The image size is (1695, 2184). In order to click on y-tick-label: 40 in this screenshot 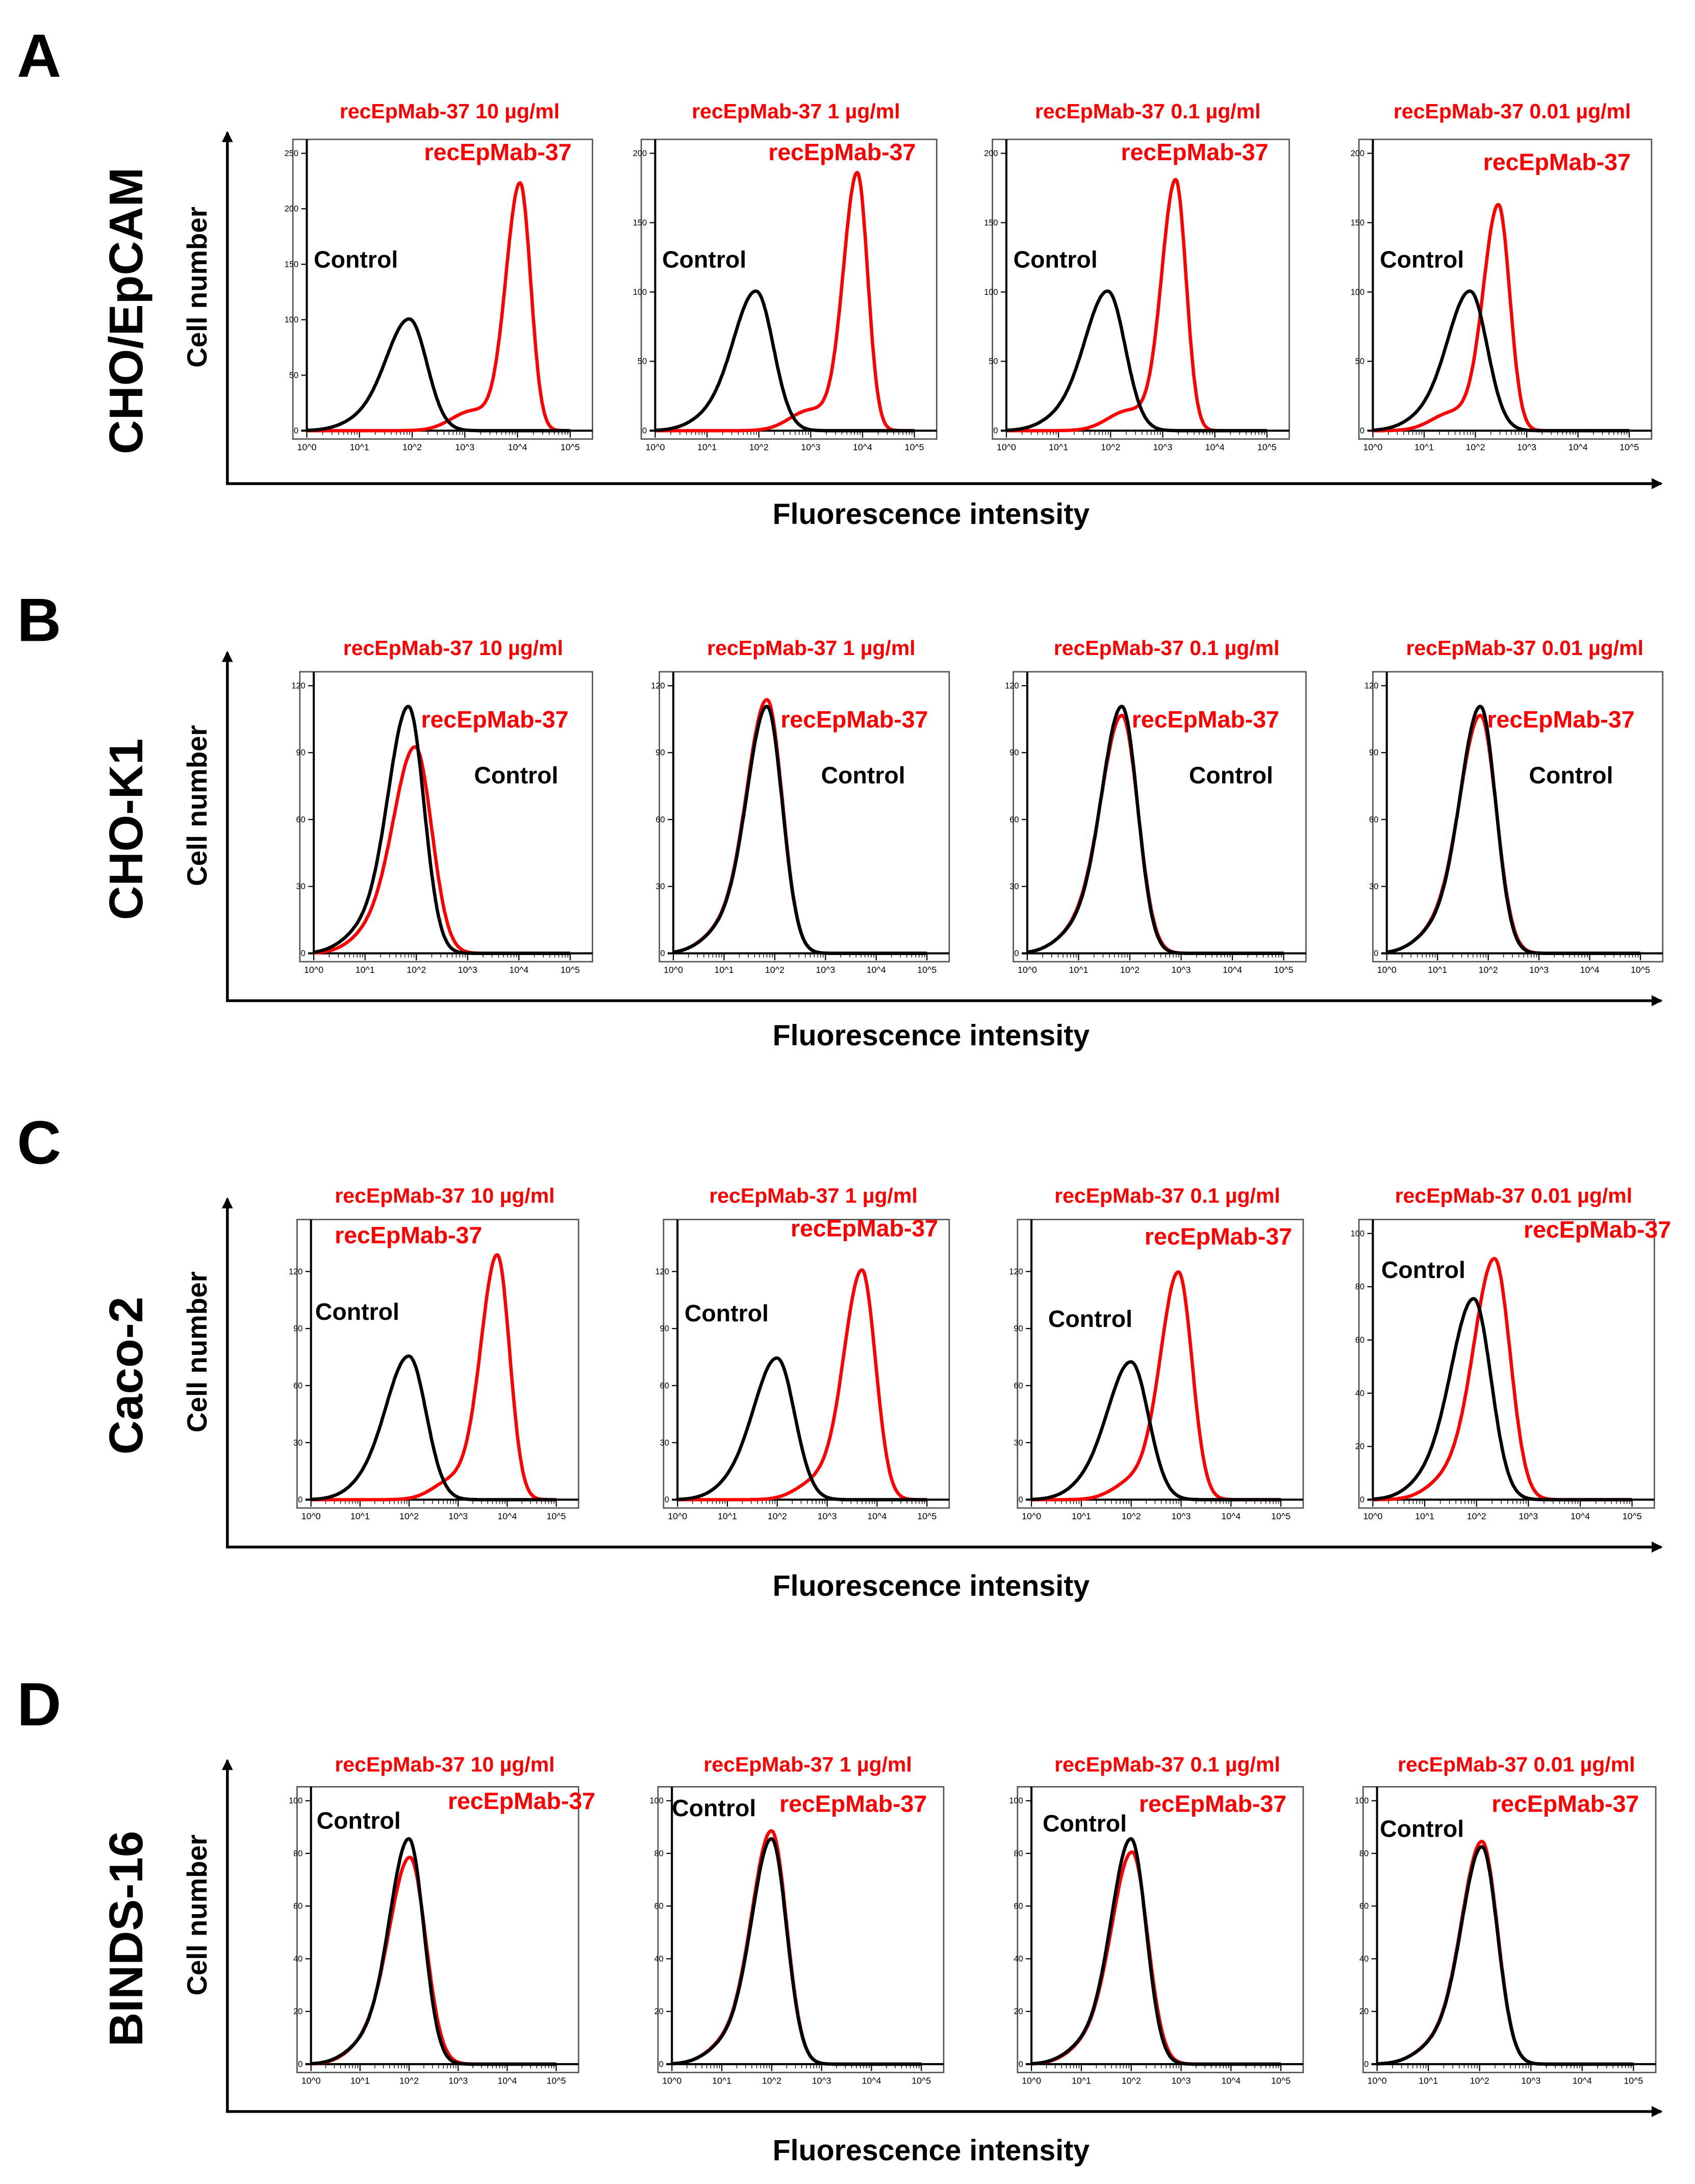, I will do `click(1018, 1959)`.